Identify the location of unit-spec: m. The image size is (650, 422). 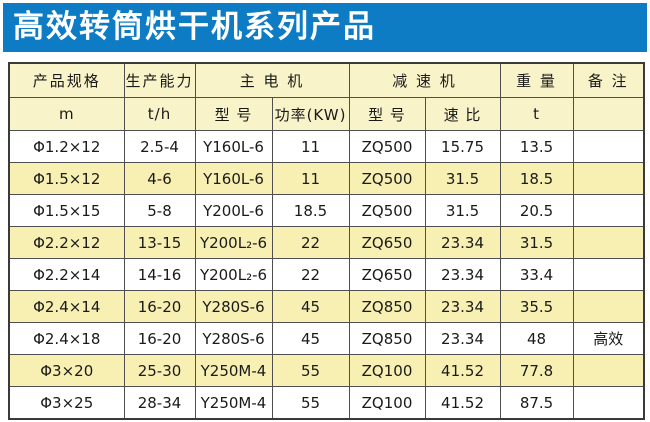
(66, 114).